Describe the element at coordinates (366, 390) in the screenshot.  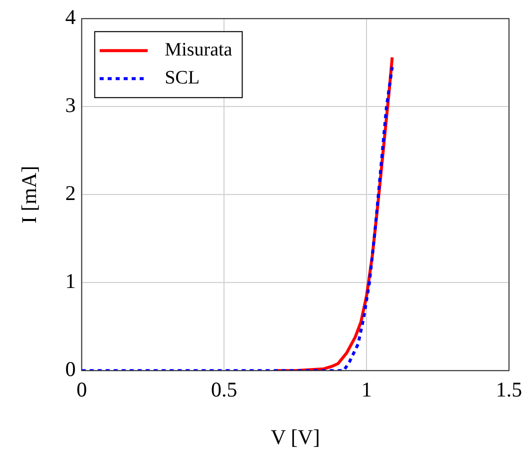
I see `x-tick-label: 1` at that location.